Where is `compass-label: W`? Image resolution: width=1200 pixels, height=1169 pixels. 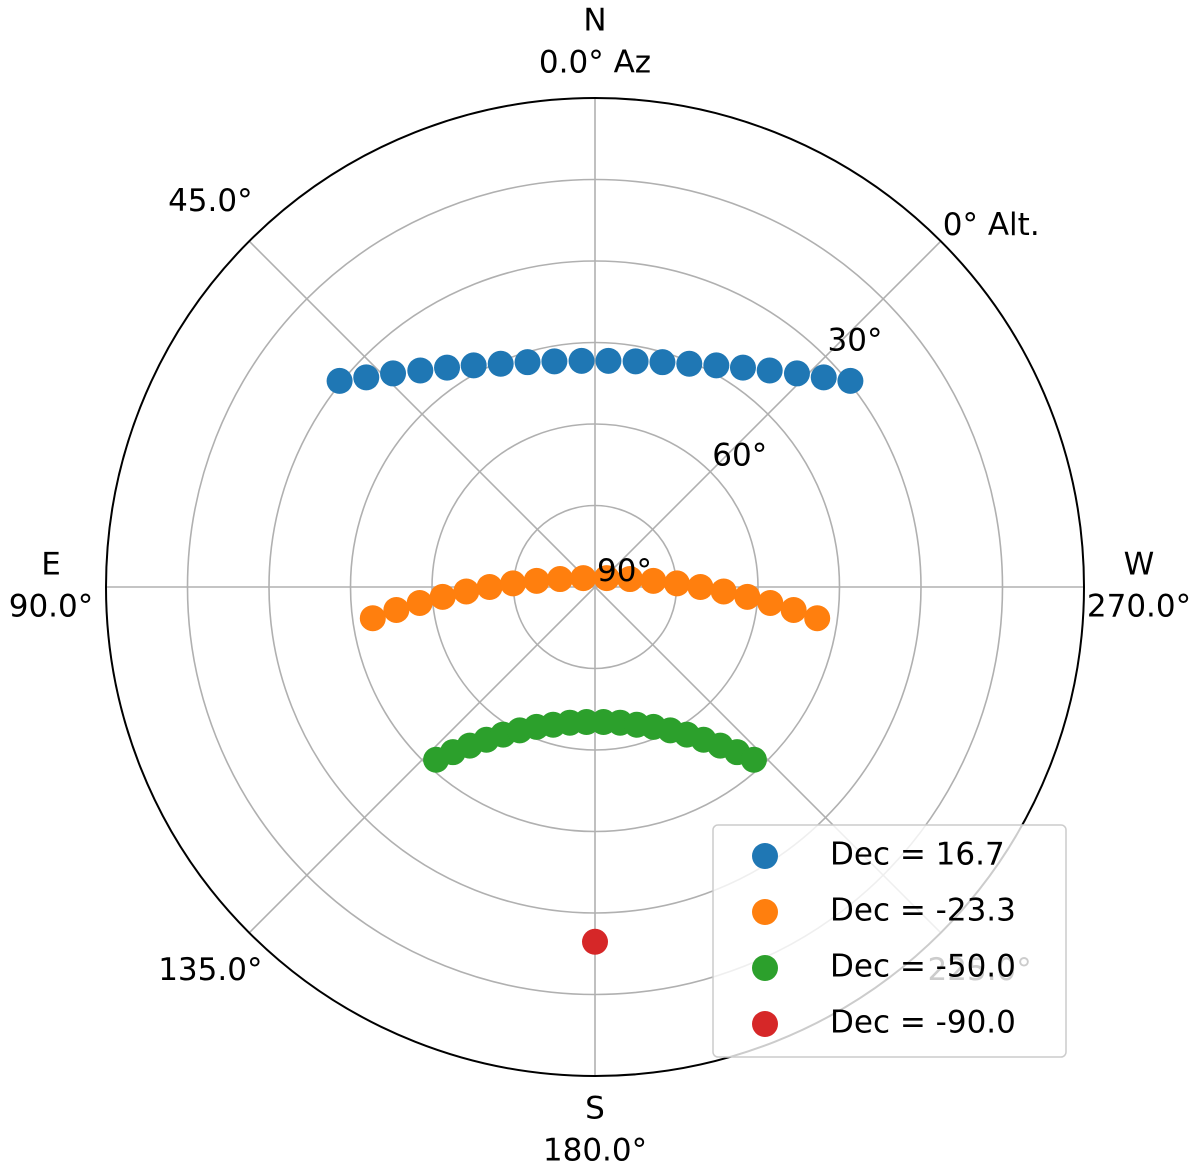 compass-label: W is located at coordinates (1139, 565).